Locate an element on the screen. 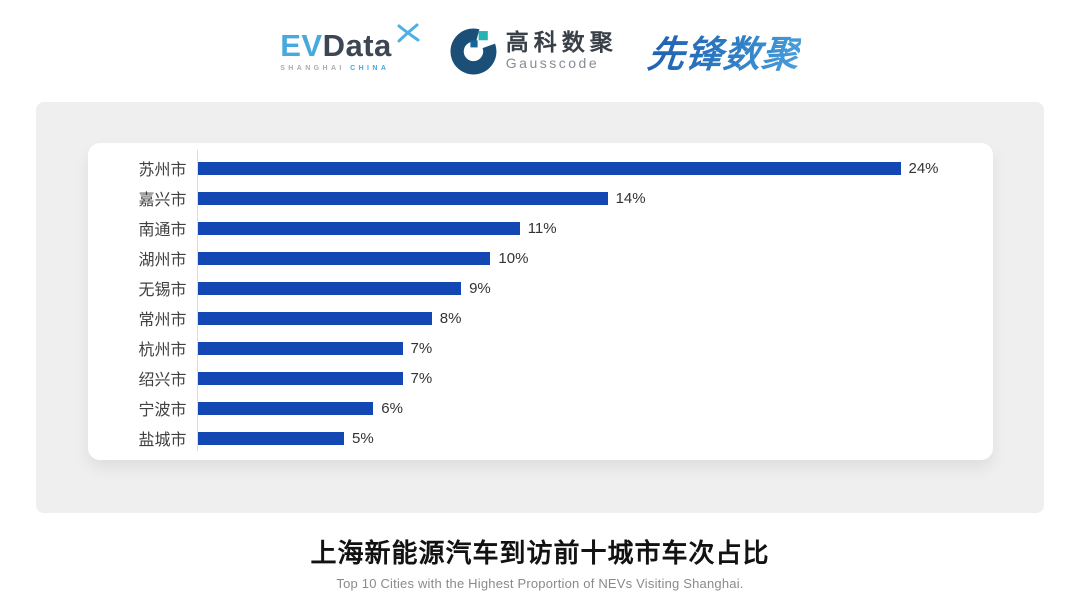  chart-row: 湖州市 10% is located at coordinates (540, 258).